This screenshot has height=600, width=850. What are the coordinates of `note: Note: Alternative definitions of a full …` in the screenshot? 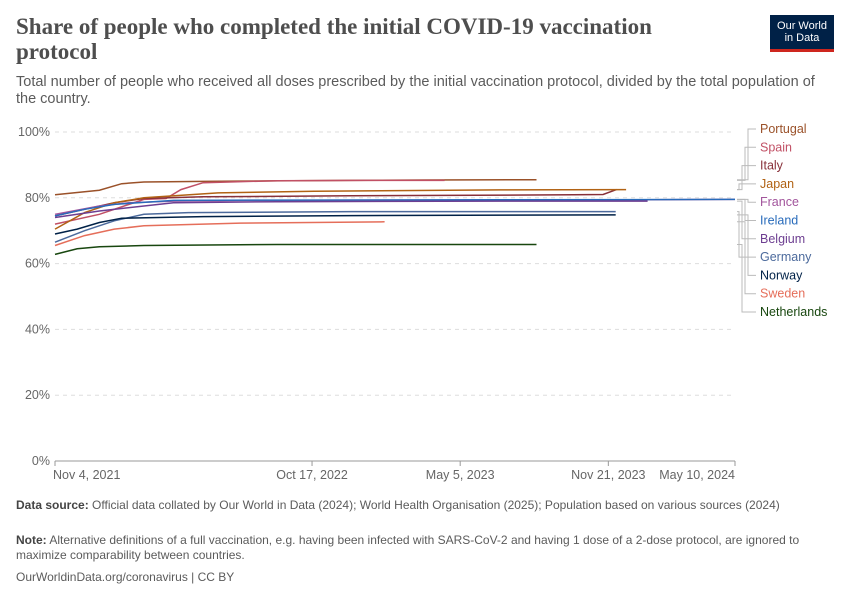 It's located at (416, 548).